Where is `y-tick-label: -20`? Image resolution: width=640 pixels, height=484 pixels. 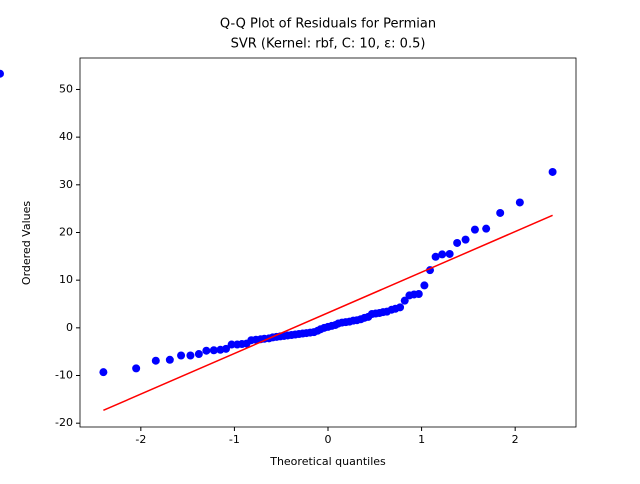 y-tick-label: -20 is located at coordinates (64, 422).